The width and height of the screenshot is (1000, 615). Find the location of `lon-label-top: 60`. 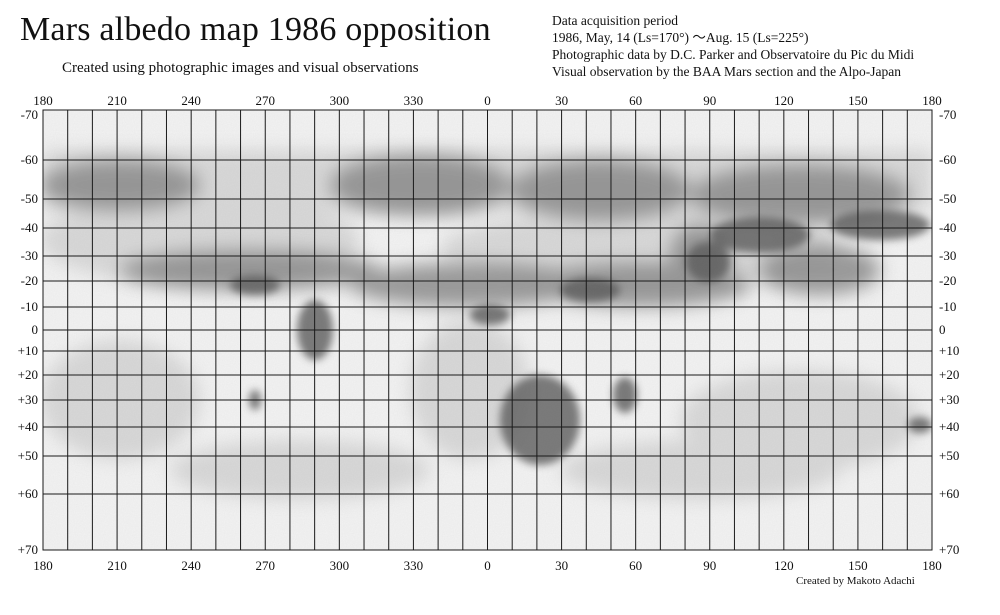

lon-label-top: 60 is located at coordinates (635, 100).